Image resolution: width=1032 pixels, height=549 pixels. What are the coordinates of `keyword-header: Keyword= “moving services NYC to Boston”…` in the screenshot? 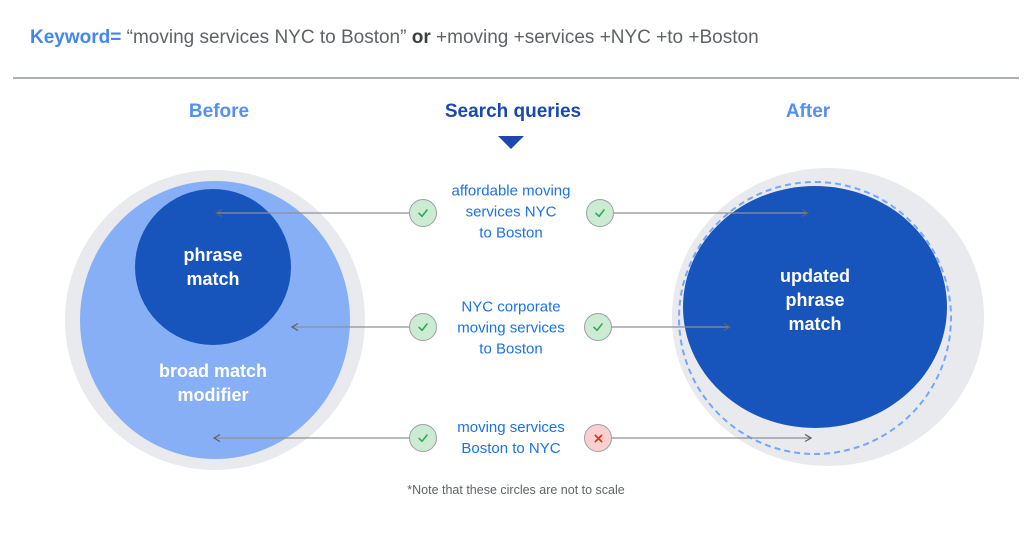 It's located at (394, 38).